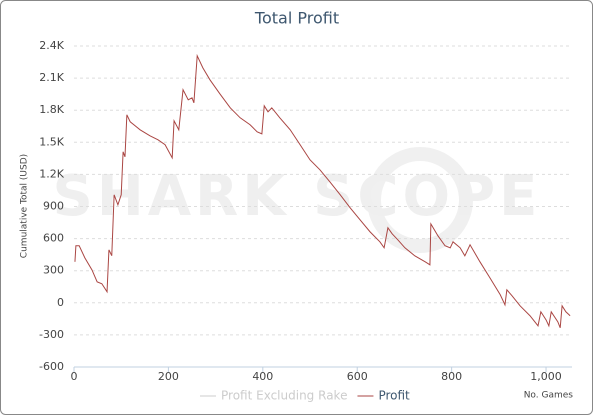  Describe the element at coordinates (53, 270) in the screenshot. I see `y-tick-label: 300` at that location.